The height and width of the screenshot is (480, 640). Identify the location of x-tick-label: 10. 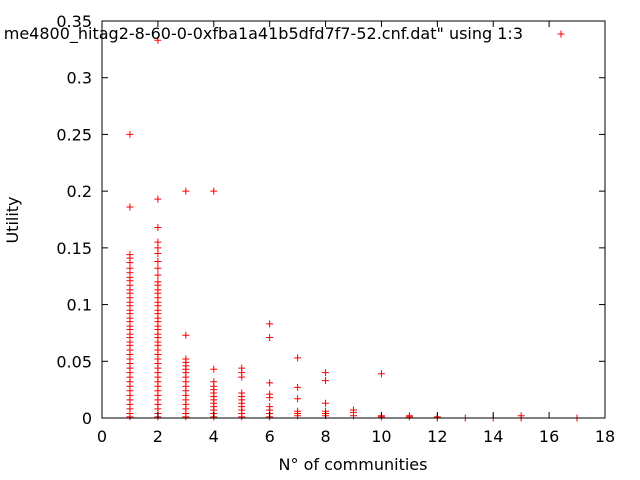
(381, 436).